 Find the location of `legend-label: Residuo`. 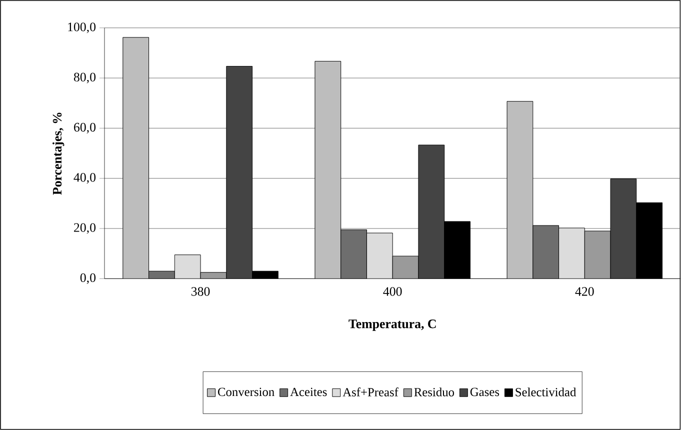

legend-label: Residuo is located at coordinates (434, 392).